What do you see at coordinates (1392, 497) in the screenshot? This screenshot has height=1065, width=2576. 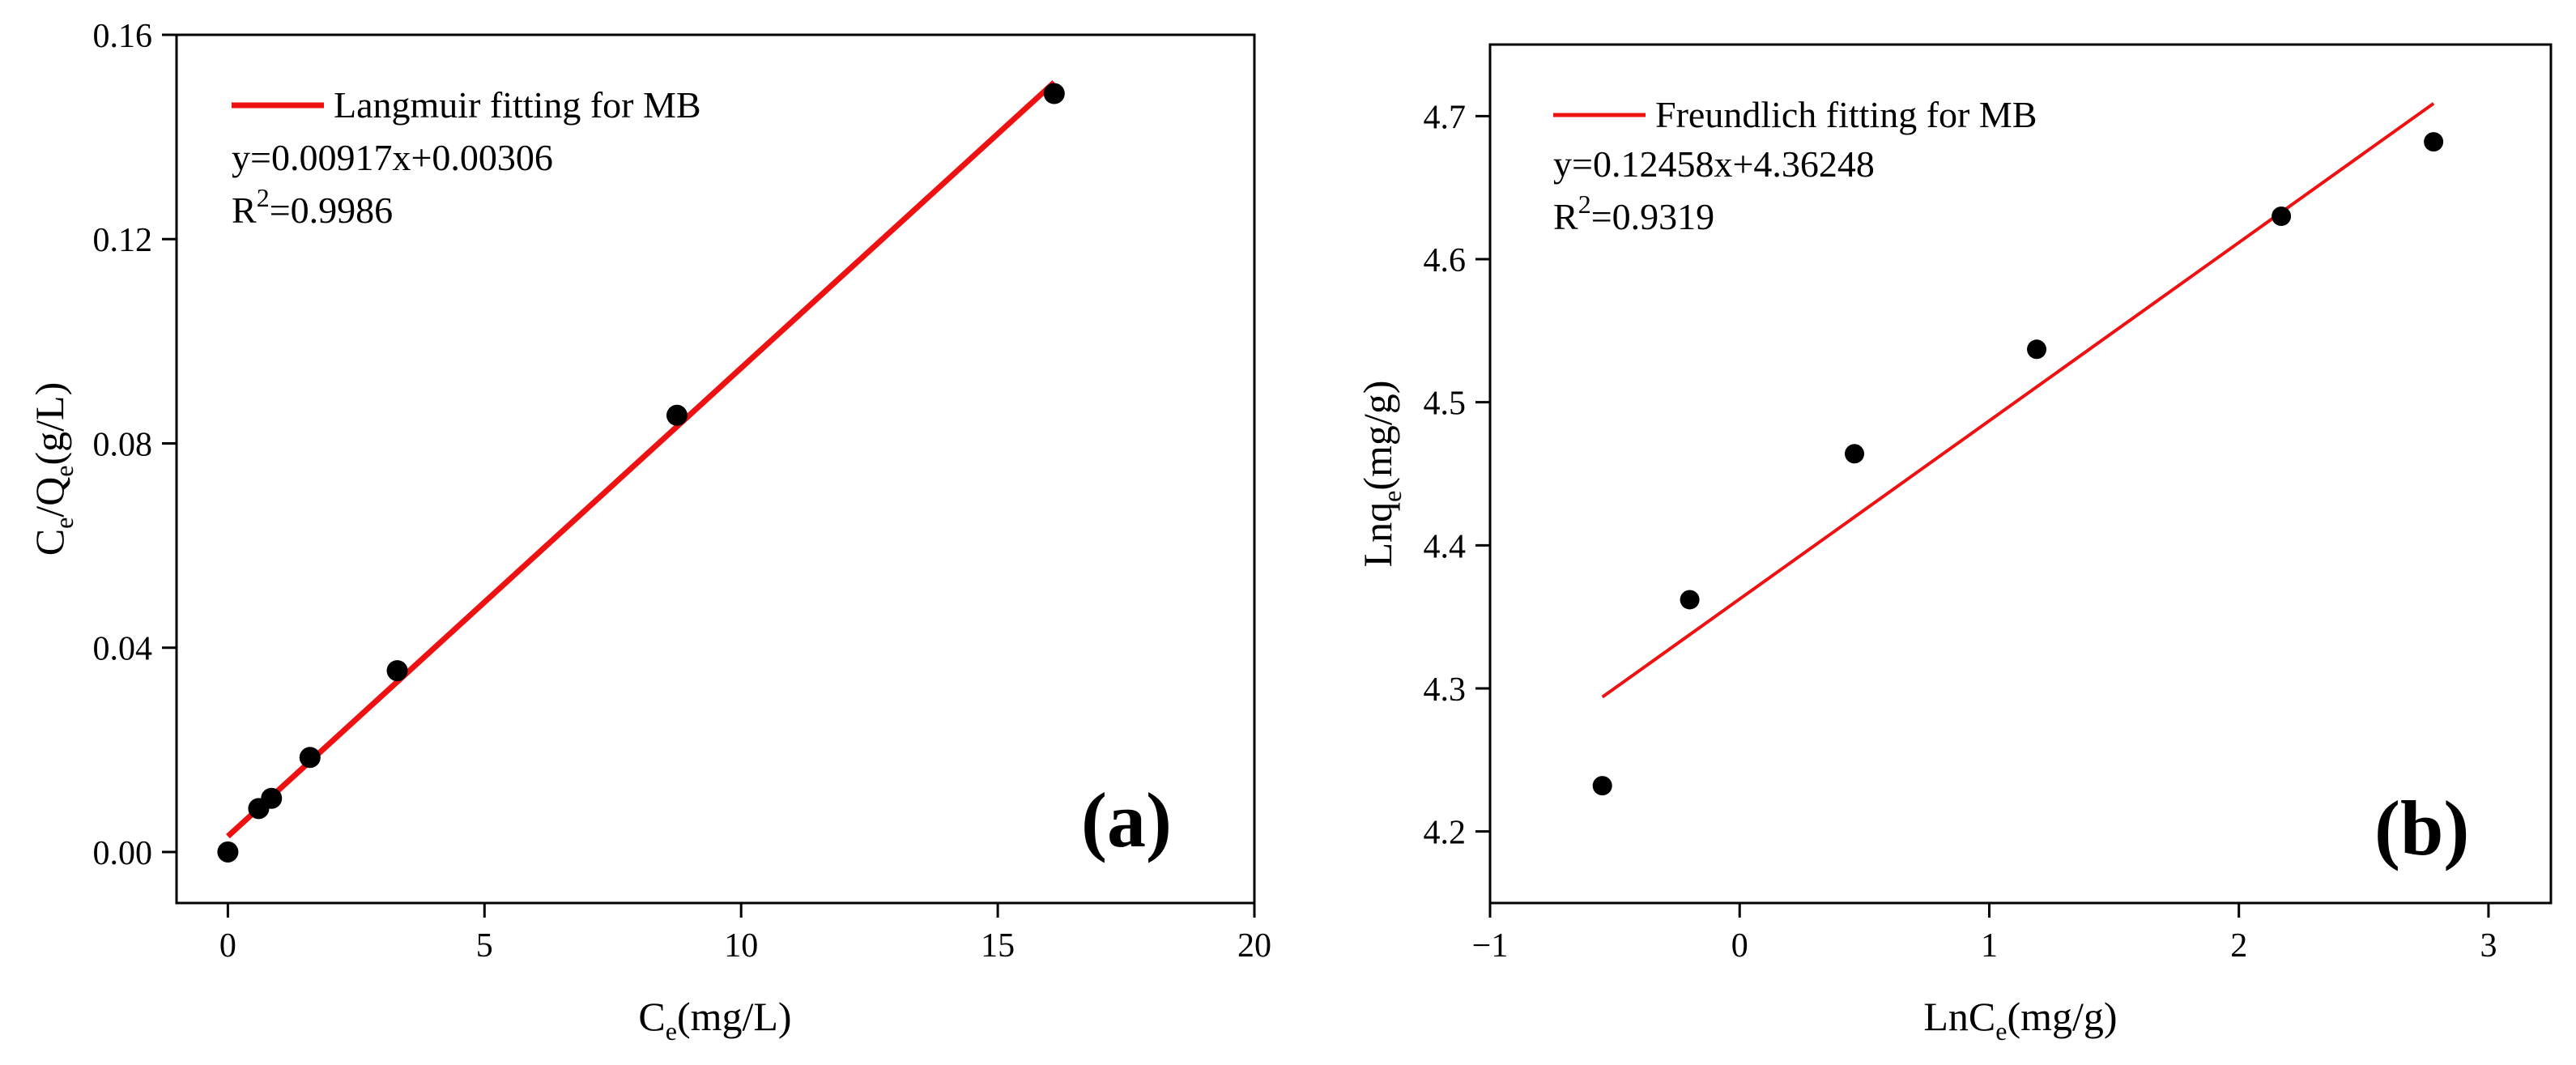 I see `y-axis-title-subscript: e` at bounding box center [1392, 497].